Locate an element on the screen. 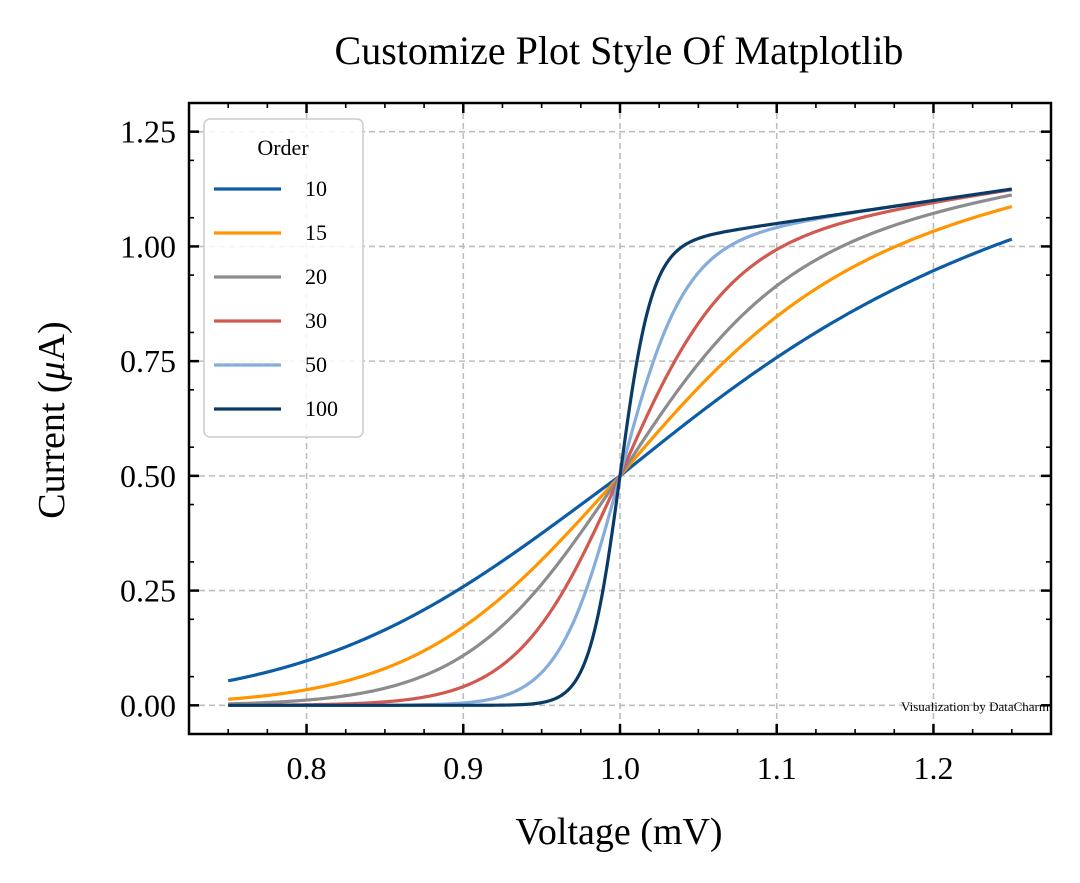 This screenshot has width=1080, height=883. y-tick-label-2: 0.50 is located at coordinates (148, 476).